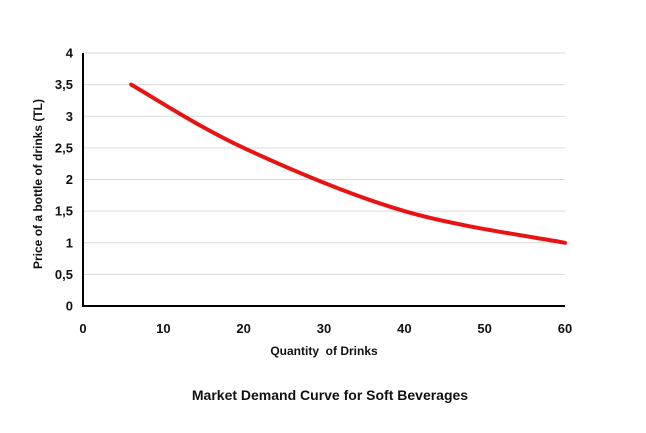 This screenshot has width=646, height=433. I want to click on y-axis-tick-labels: 0 0,5 1 1,5 2 2,5 3 3,5 4, so click(64, 180).